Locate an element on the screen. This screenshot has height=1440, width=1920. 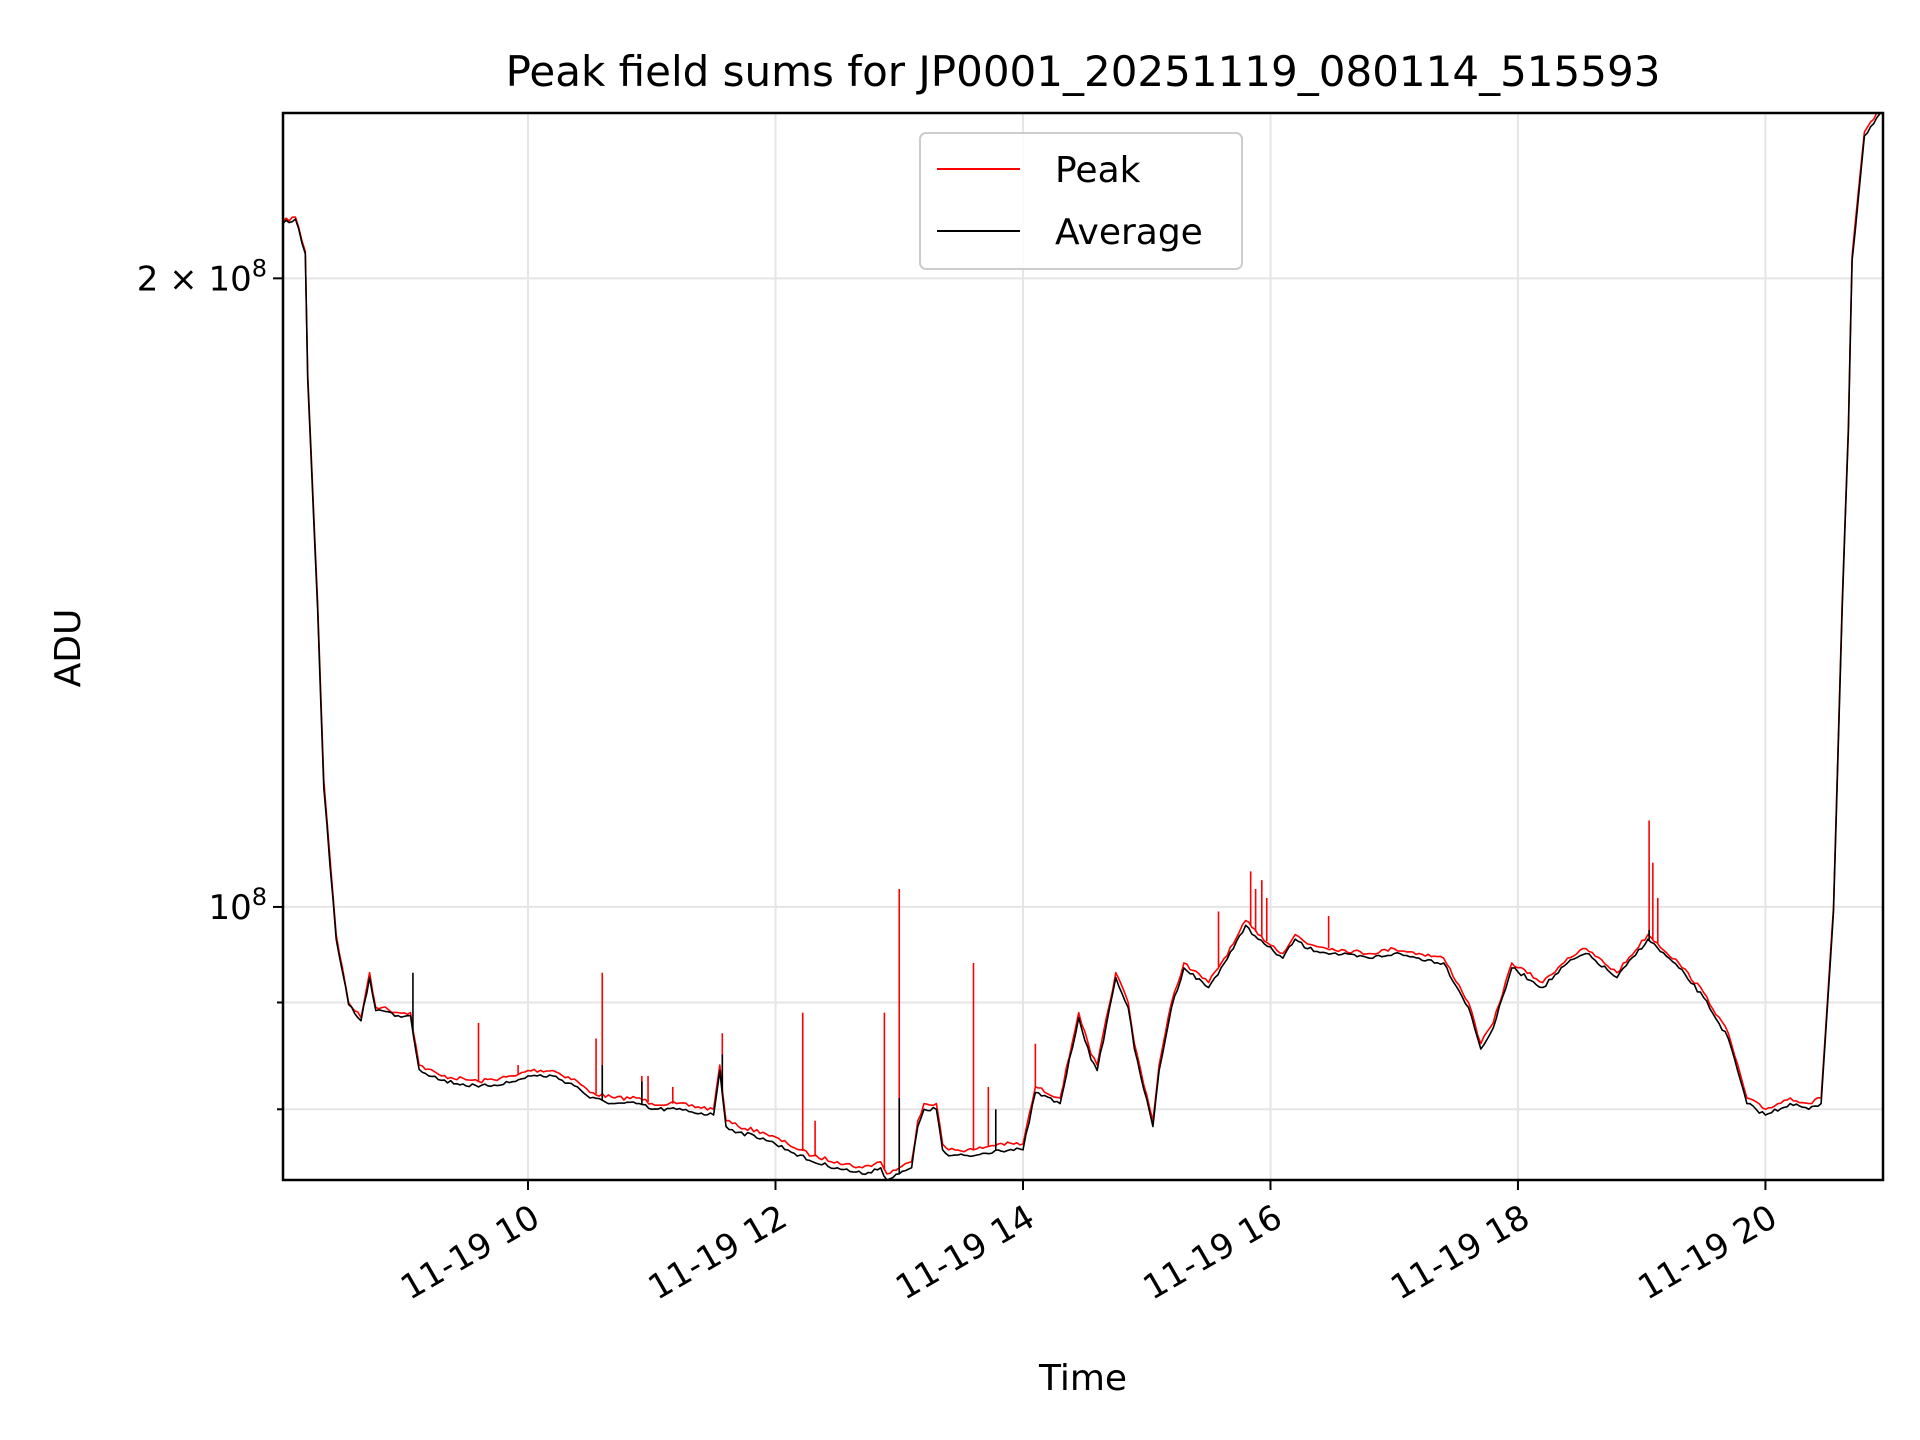
x-axis-label: Time is located at coordinates (1082, 1378).